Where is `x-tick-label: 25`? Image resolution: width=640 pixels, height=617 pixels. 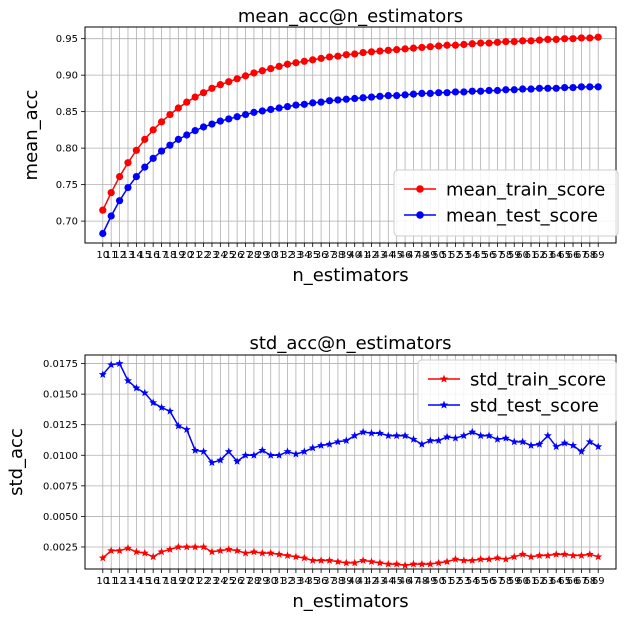
x-tick-label: 25 is located at coordinates (228, 255).